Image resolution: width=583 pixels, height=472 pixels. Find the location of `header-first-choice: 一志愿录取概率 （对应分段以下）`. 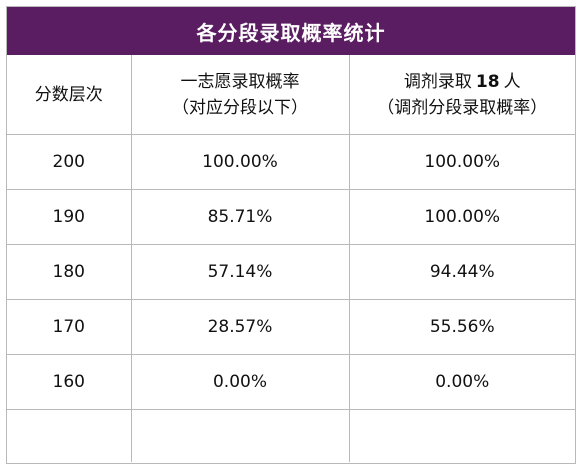

header-first-choice: 一志愿录取概率 （对应分段以下） is located at coordinates (240, 95).